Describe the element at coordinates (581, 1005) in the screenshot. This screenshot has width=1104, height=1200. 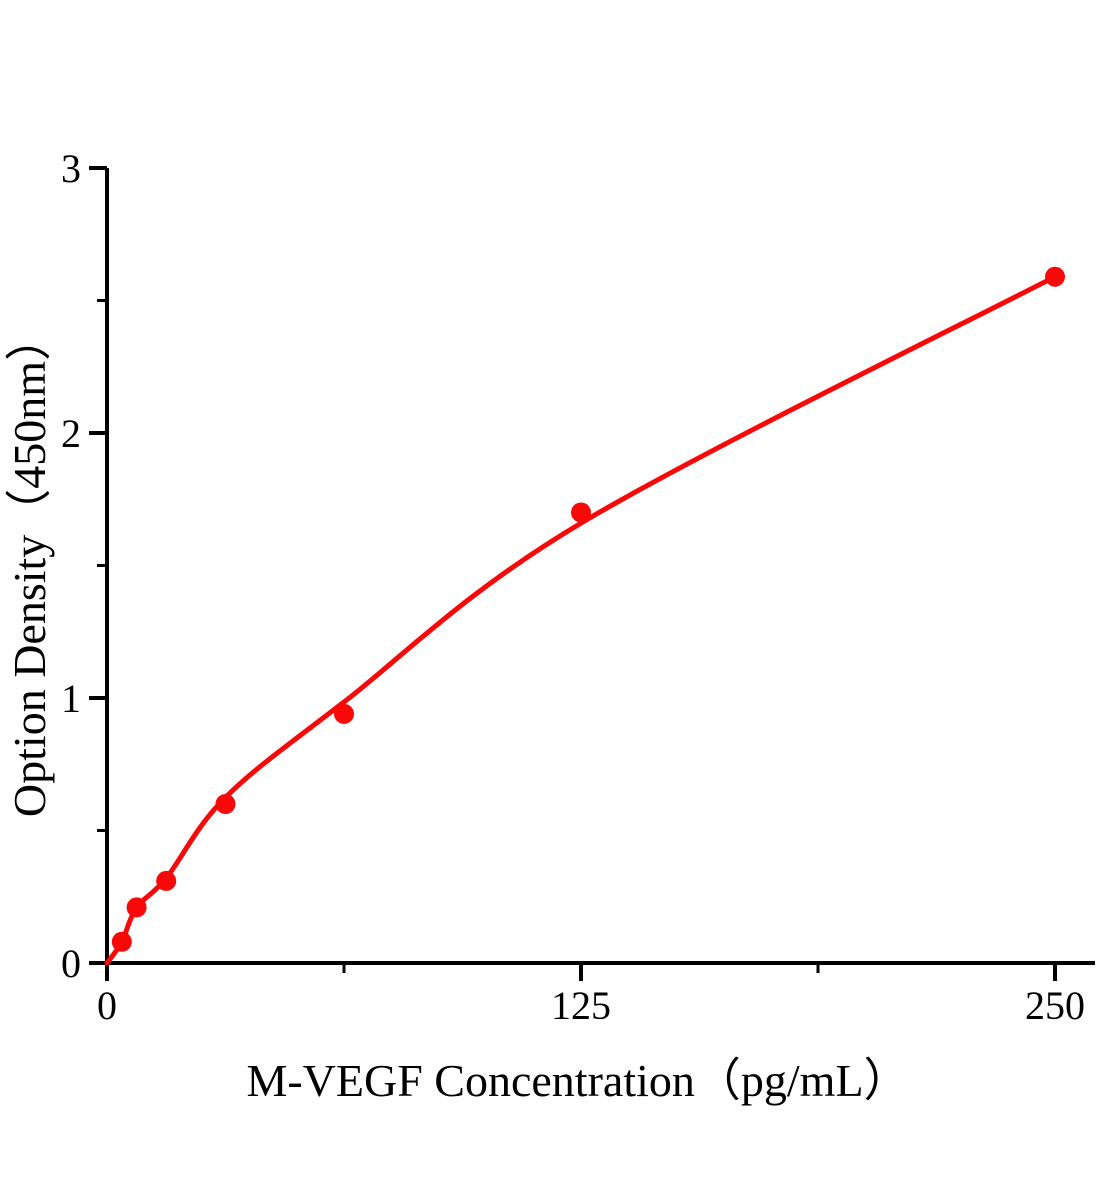
I see `x-tick-label: 125` at that location.